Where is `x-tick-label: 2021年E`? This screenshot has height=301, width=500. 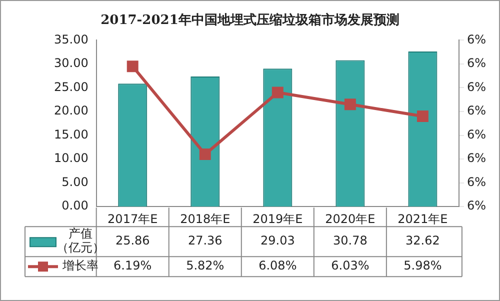 x-tick-label: 2021年E is located at coordinates (423, 219).